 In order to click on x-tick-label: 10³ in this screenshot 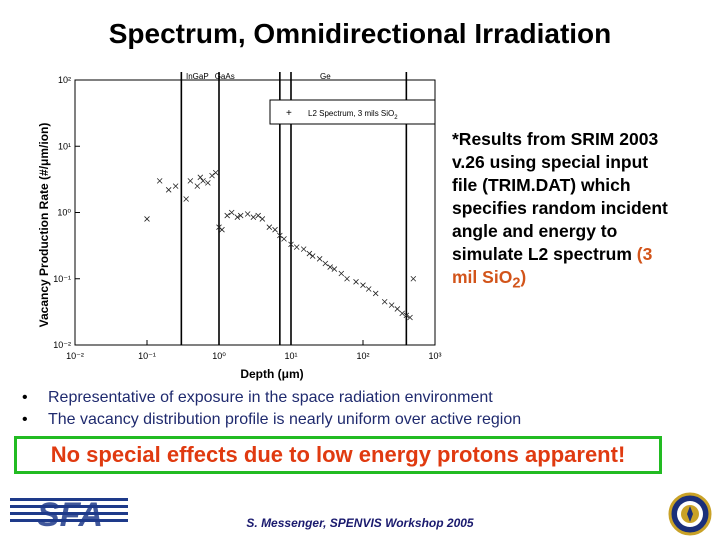, I will do `click(434, 356)`.